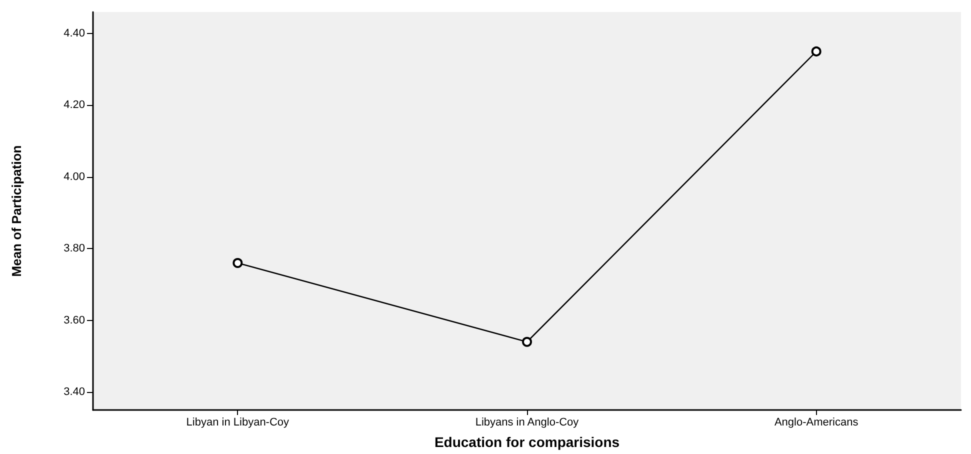 The width and height of the screenshot is (971, 454). Describe the element at coordinates (74, 34) in the screenshot. I see `y-tick-label: 4.40` at that location.